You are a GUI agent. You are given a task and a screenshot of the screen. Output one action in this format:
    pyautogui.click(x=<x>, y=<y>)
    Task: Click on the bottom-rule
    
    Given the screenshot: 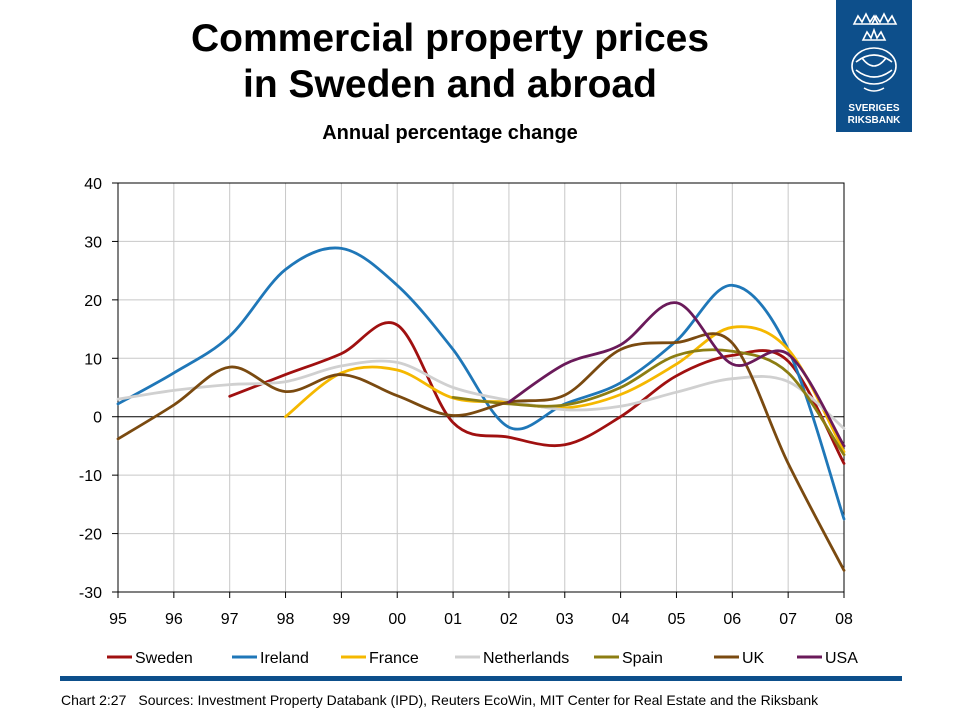 What is the action you would take?
    pyautogui.click(x=481, y=678)
    